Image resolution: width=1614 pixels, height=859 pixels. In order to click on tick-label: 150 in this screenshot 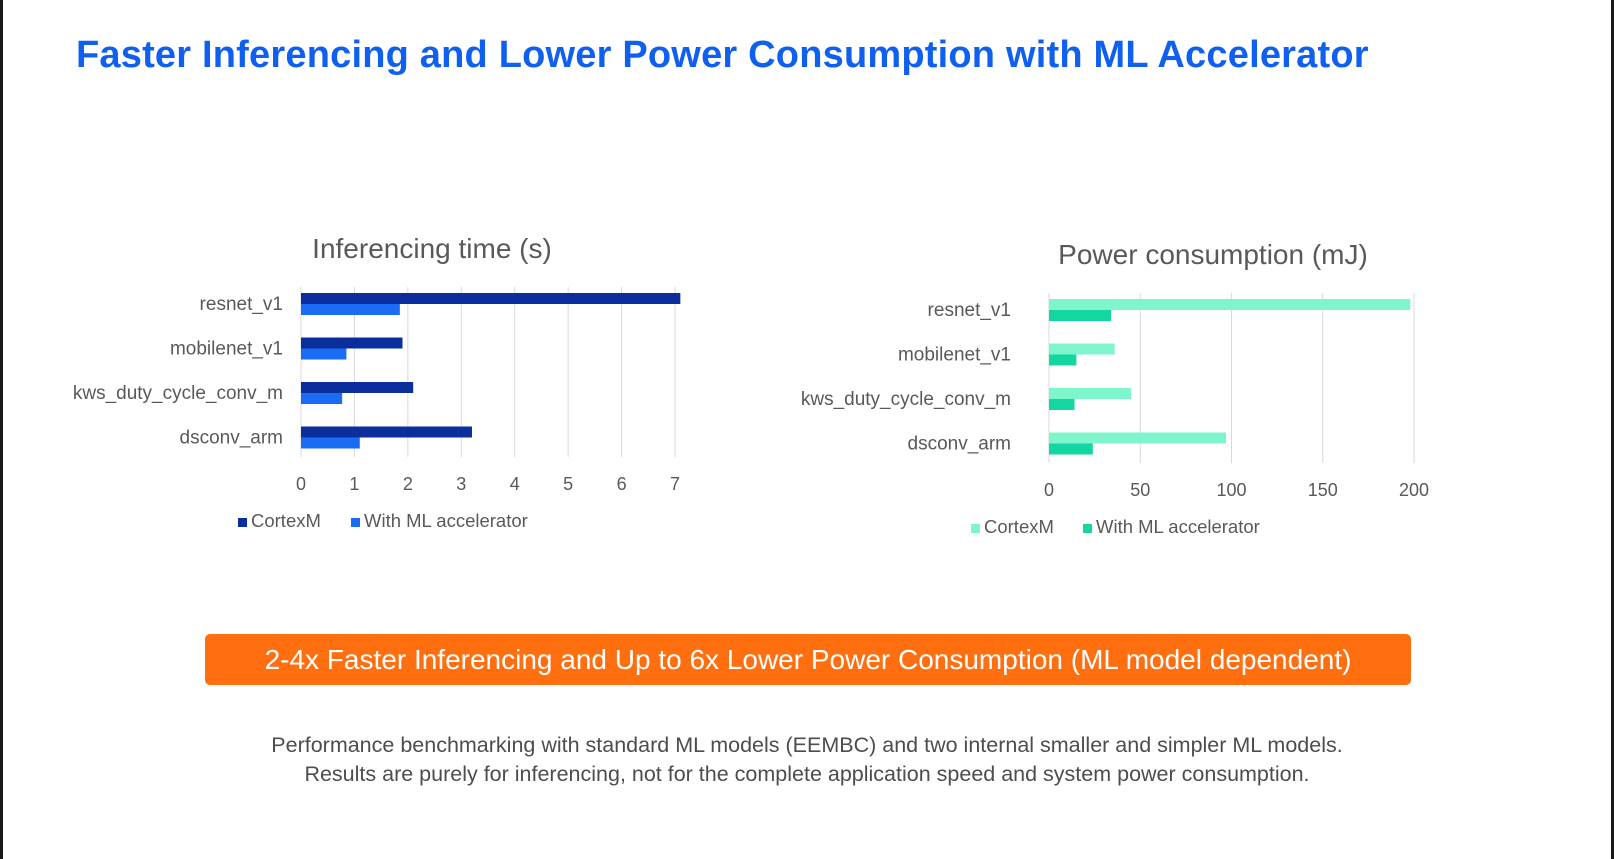, I will do `click(1323, 490)`.